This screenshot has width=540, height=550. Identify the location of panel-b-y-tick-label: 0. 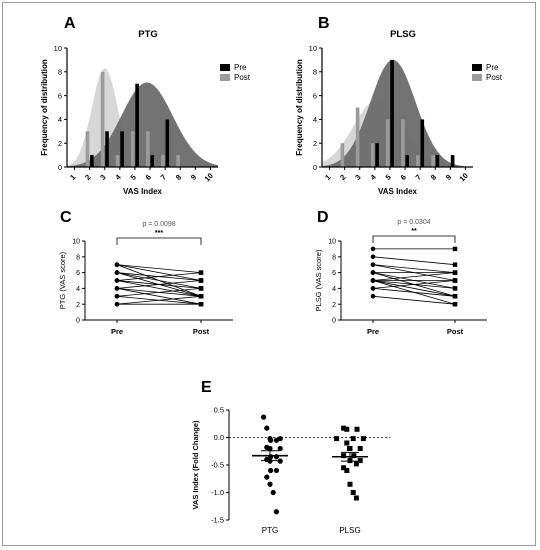
(315, 167).